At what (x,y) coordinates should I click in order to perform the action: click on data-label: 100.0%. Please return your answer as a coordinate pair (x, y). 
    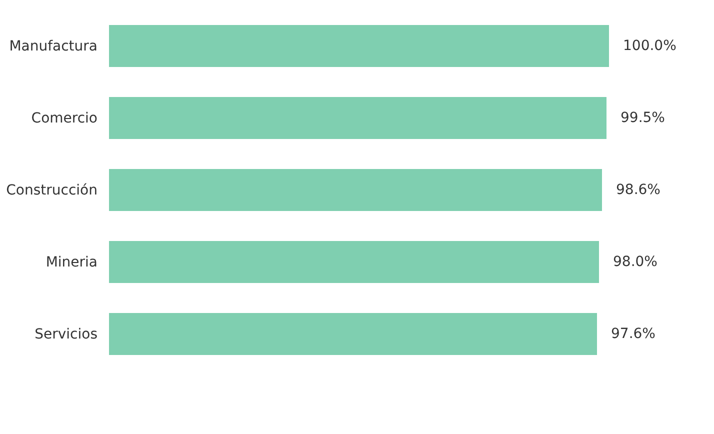
    Looking at the image, I should click on (649, 46).